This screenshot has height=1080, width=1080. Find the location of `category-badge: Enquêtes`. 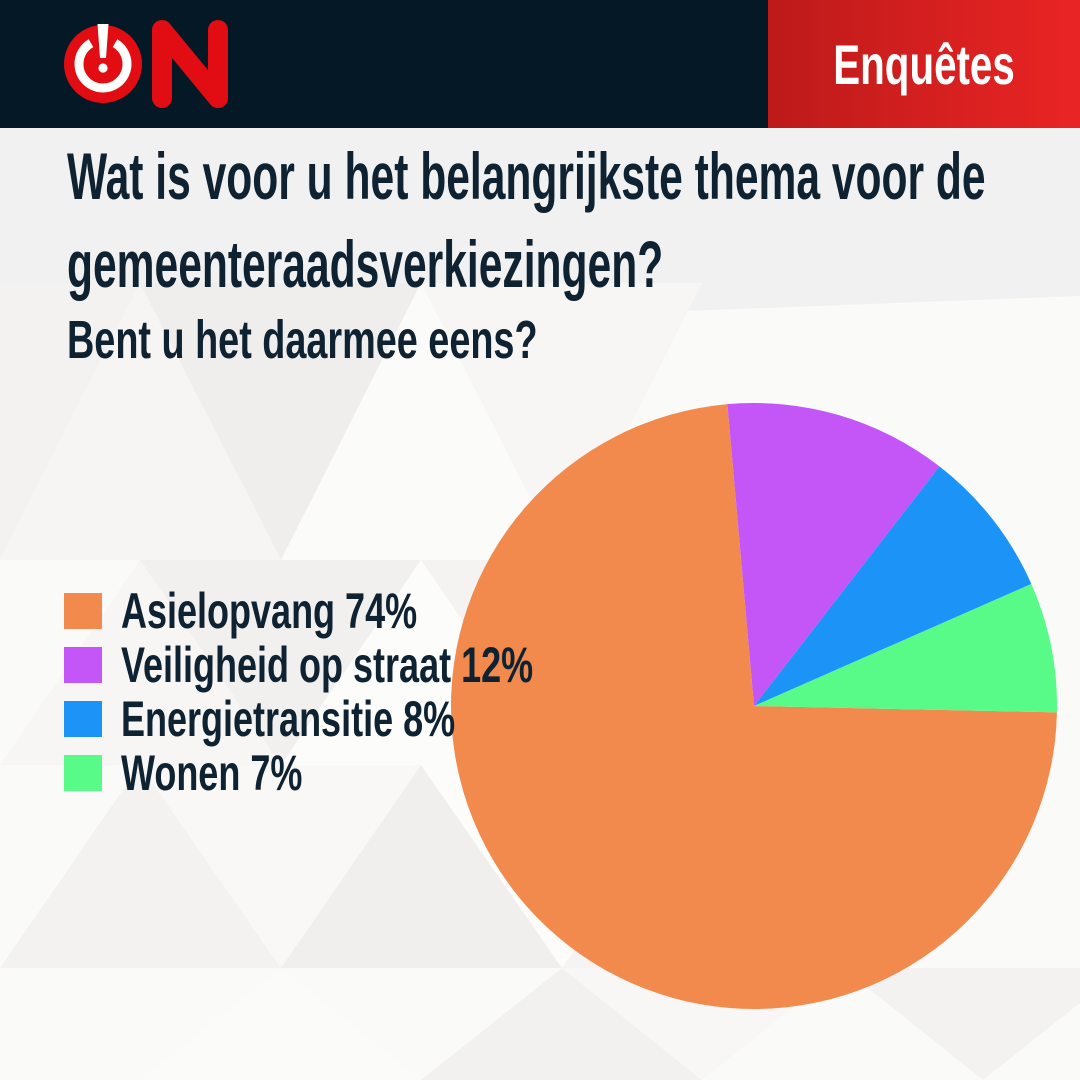

category-badge: Enquêtes is located at coordinates (924, 64).